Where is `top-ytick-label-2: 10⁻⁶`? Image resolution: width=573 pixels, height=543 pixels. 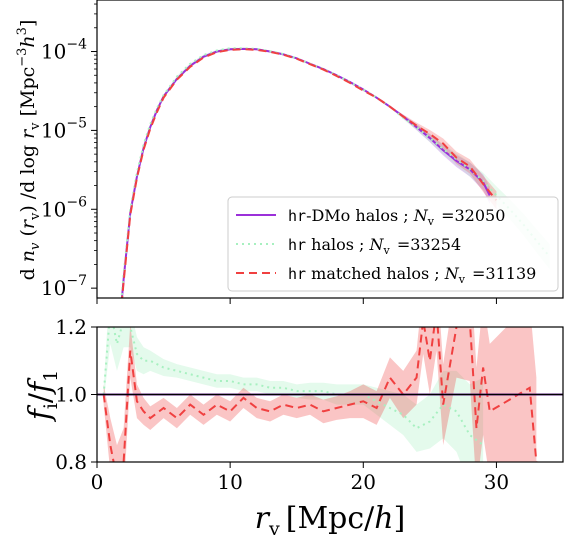
top-ytick-label-2: 10⁻⁶ is located at coordinates (64, 207).